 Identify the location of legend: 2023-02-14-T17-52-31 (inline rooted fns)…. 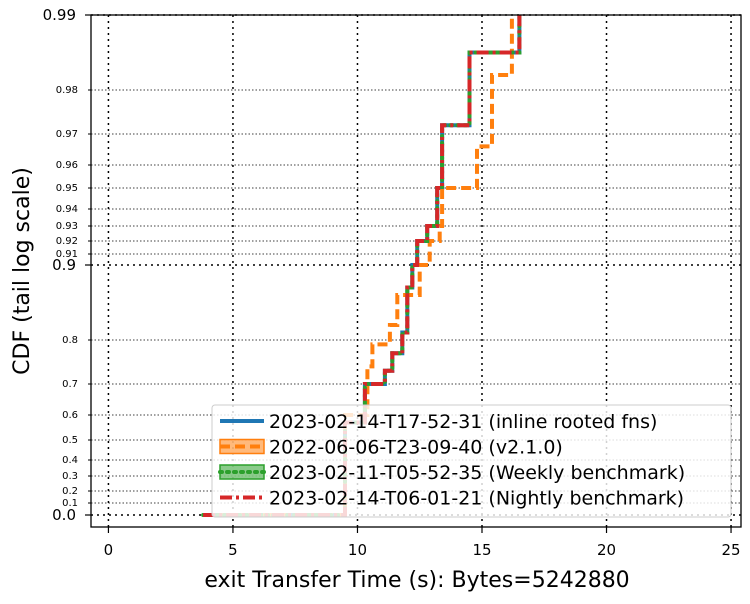
(471, 461).